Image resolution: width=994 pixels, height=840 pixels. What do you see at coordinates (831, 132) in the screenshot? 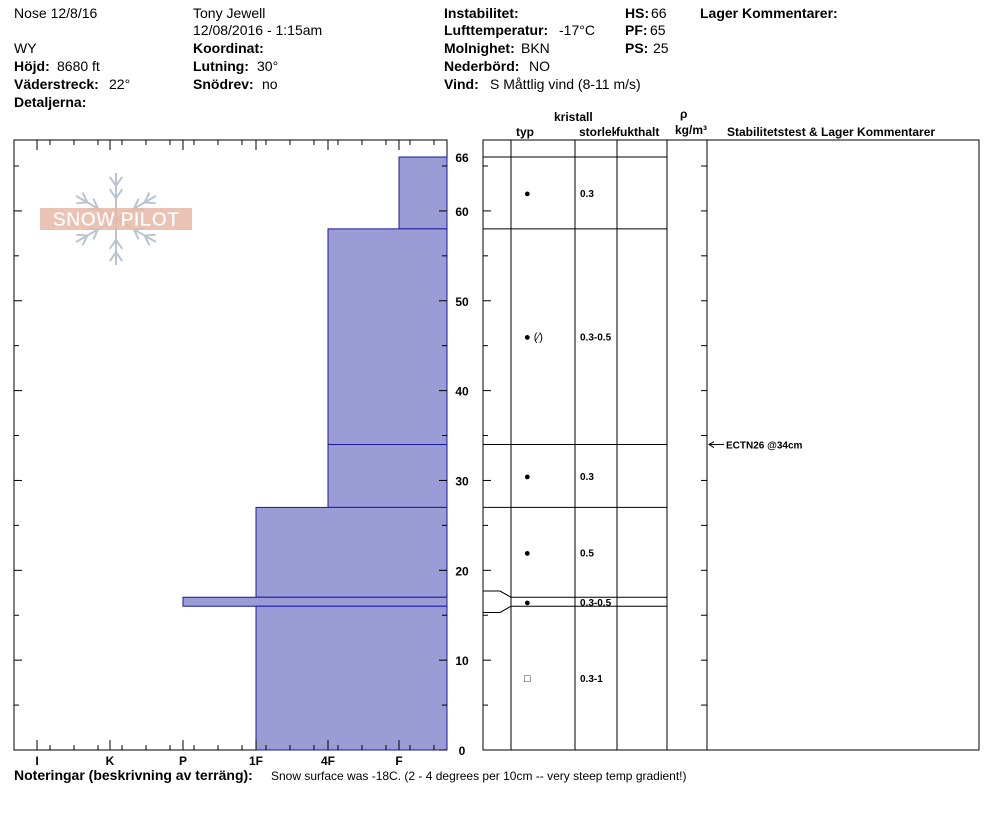
I see `stability-header: Stabilitetstest & Lager Kommentarer` at bounding box center [831, 132].